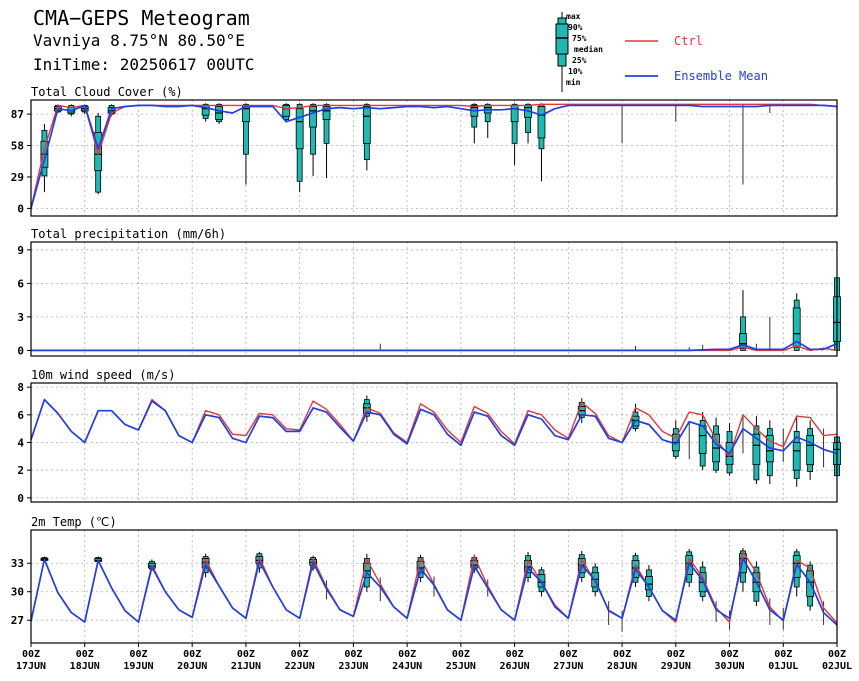  Describe the element at coordinates (729, 666) in the screenshot. I see `x-tick-label-date: 30JUN` at that location.